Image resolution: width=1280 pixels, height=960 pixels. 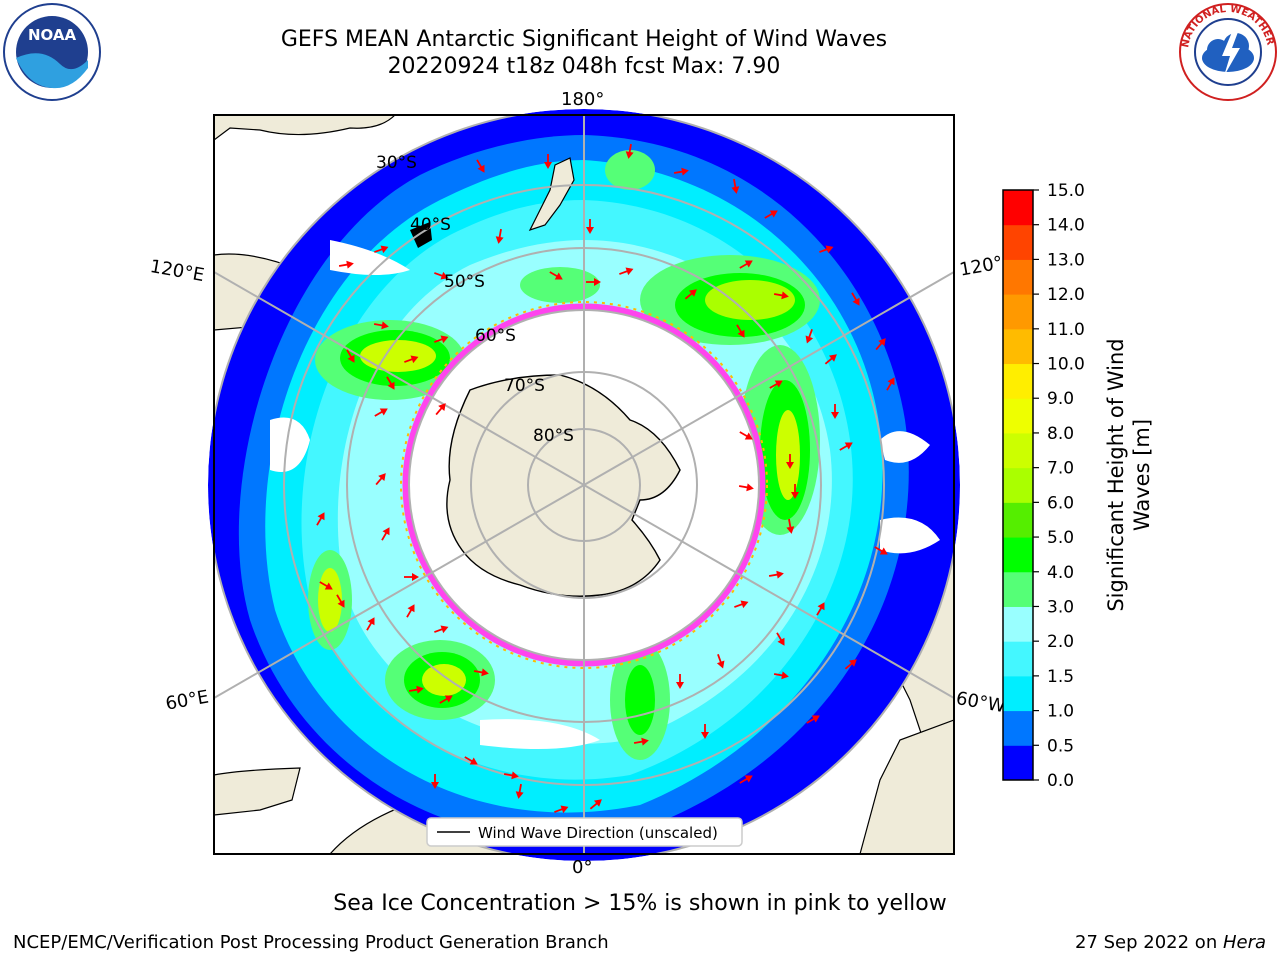 What do you see at coordinates (1060, 642) in the screenshot?
I see `colorbar-tick-label: 2.0` at bounding box center [1060, 642].